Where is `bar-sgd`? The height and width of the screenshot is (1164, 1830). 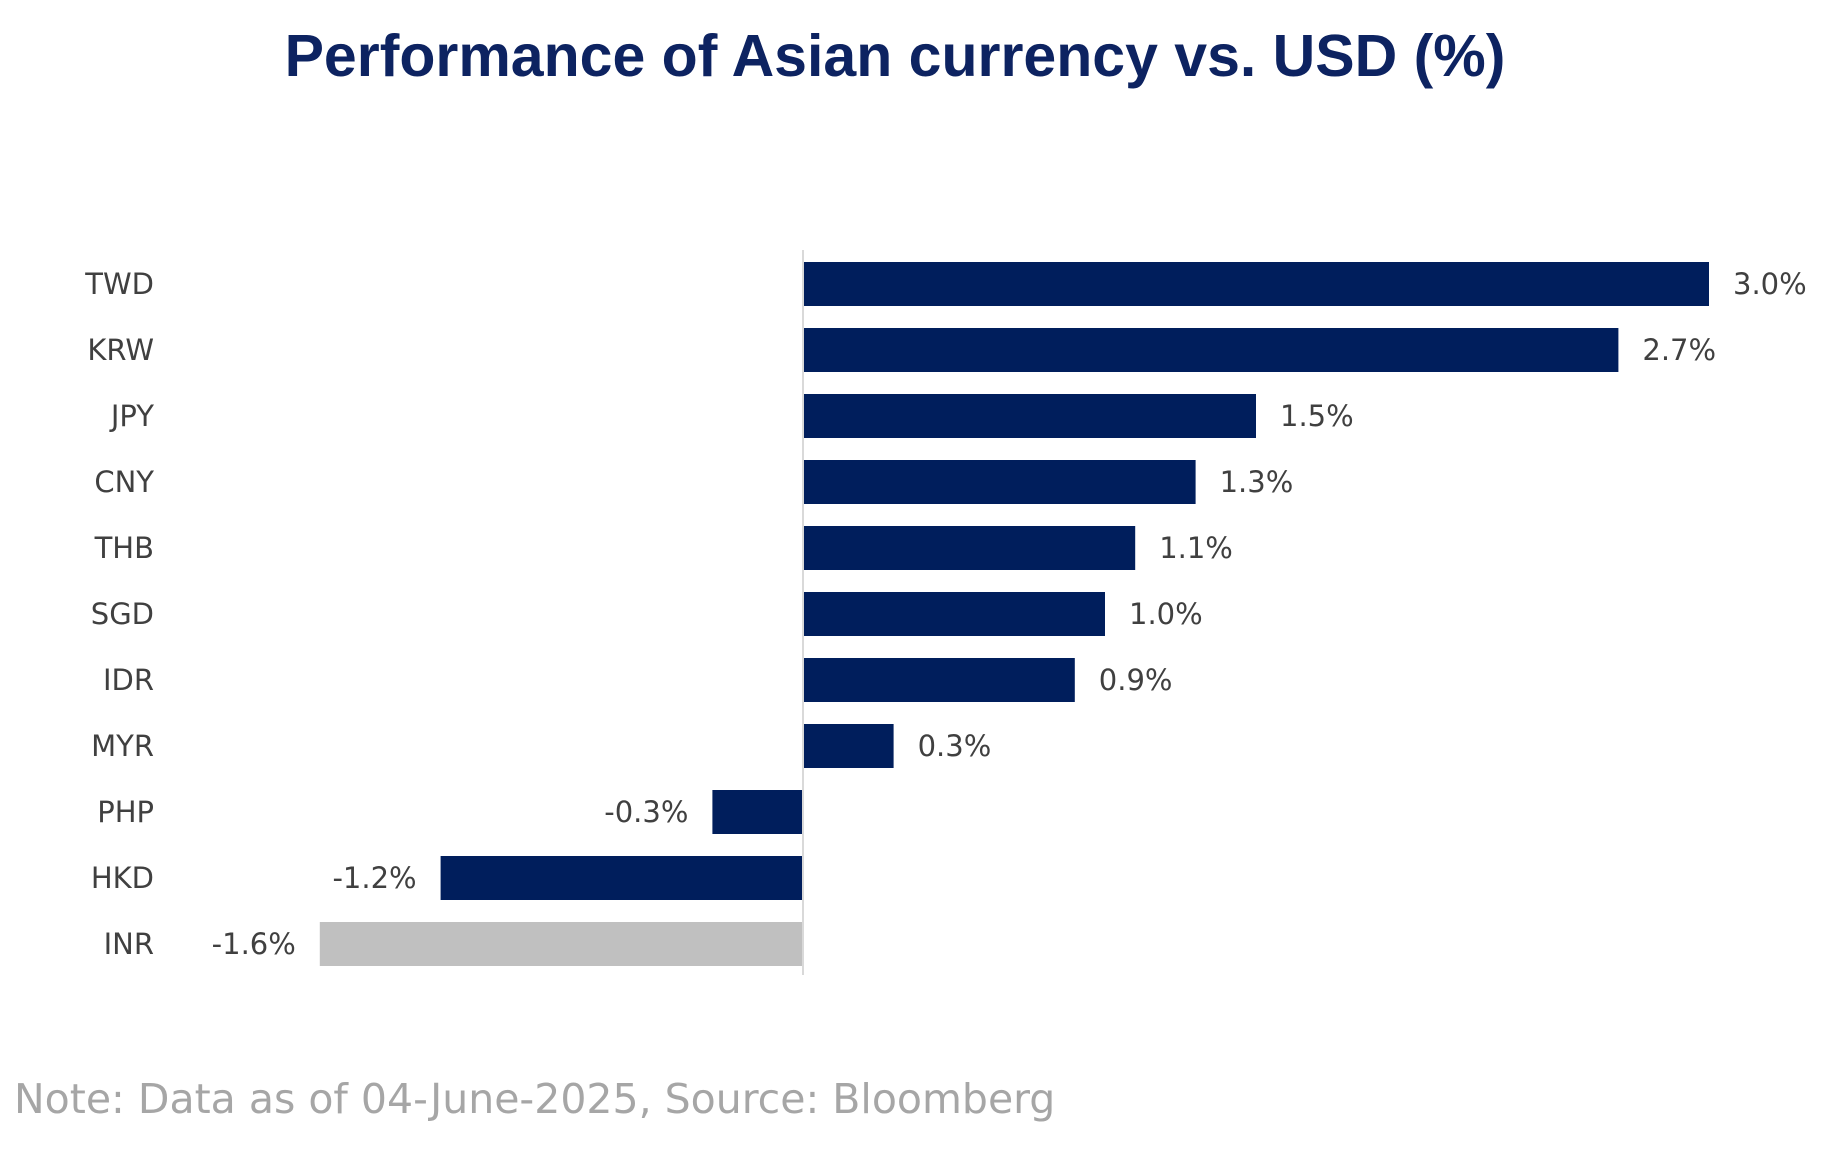
bar-sgd is located at coordinates (954, 614).